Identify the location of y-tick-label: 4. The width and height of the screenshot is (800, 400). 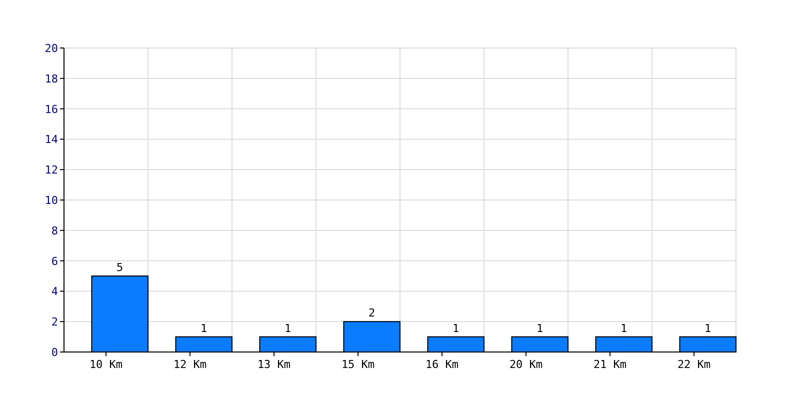
(54, 291).